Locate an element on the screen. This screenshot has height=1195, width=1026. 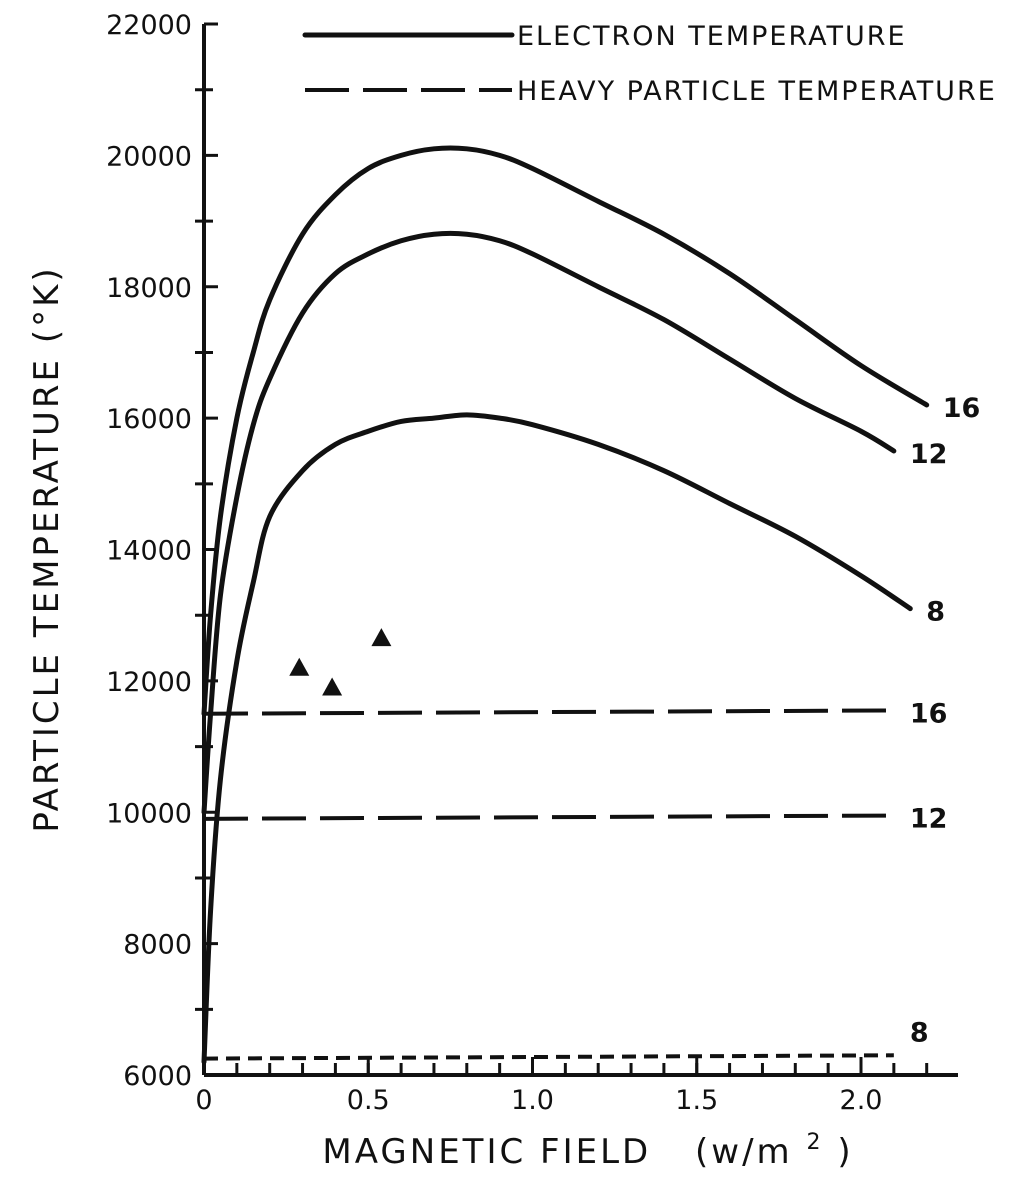
x-ticks: 0 0.5 1.0 1.5 2.0 is located at coordinates (562, 1086).